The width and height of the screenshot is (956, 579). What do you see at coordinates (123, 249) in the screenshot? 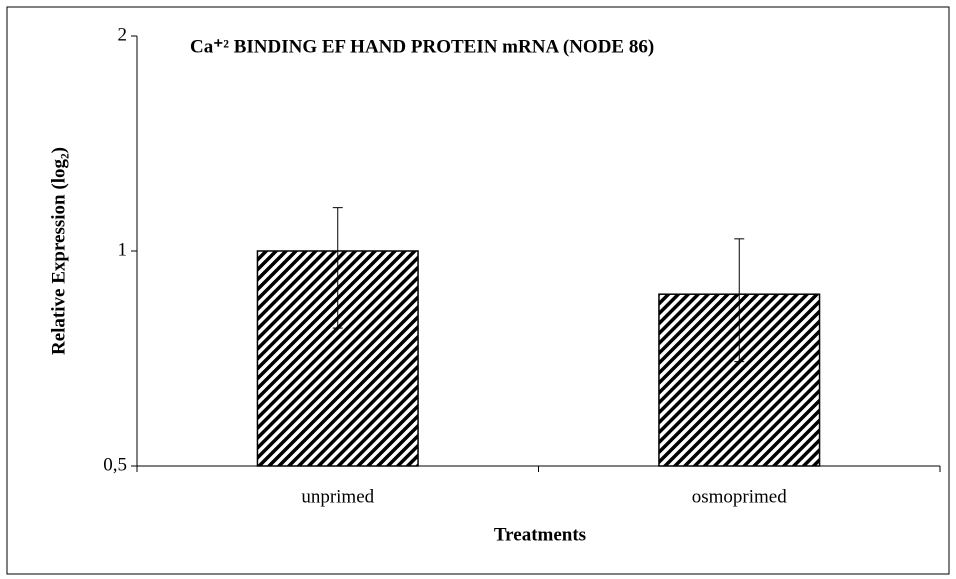
I see `y-tick-label: 1` at bounding box center [123, 249].